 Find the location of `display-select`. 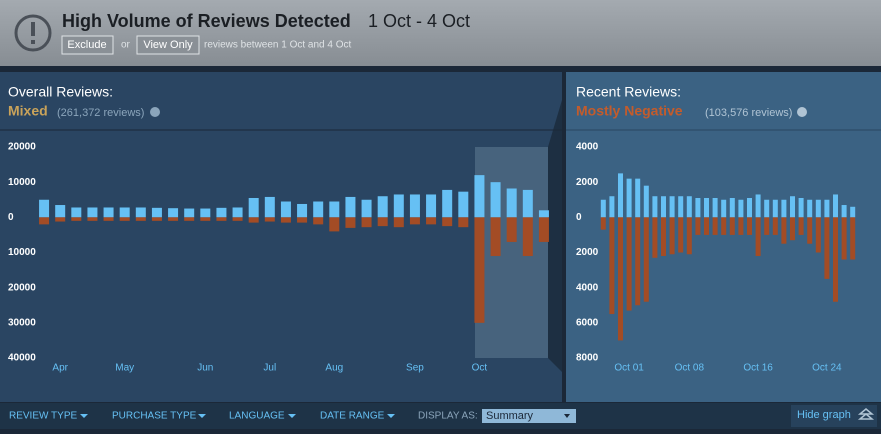

display-select is located at coordinates (529, 416).